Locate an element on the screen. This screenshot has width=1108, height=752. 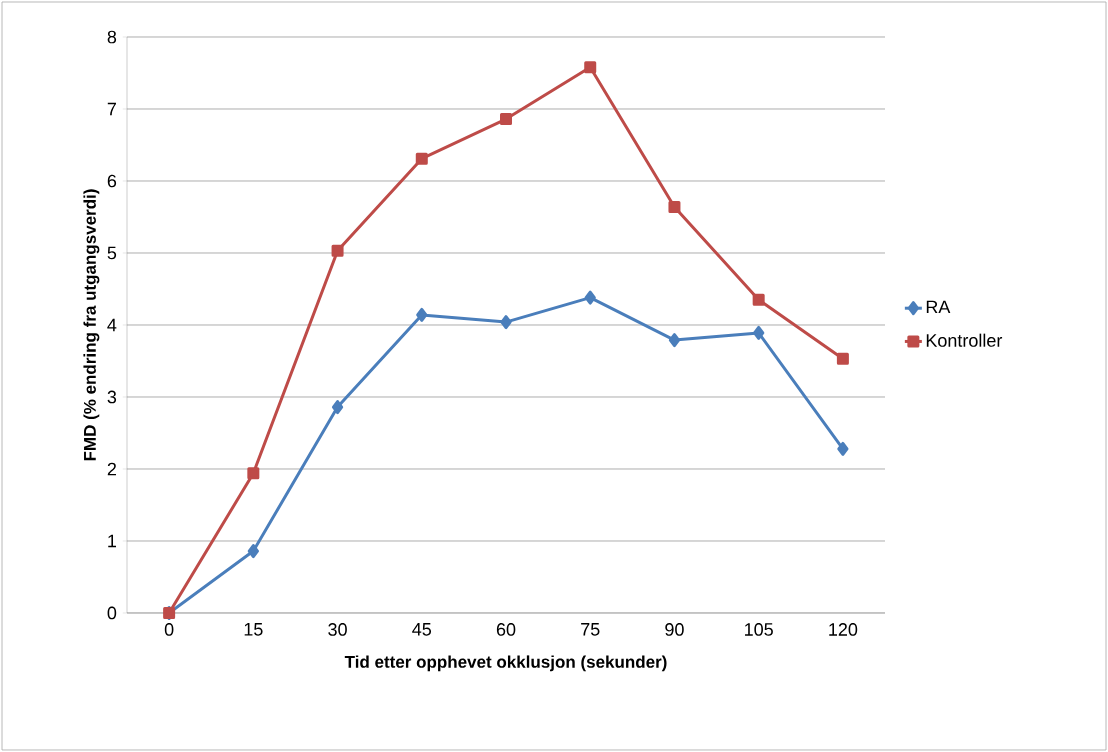
legend-label: Kontroller is located at coordinates (964, 340).